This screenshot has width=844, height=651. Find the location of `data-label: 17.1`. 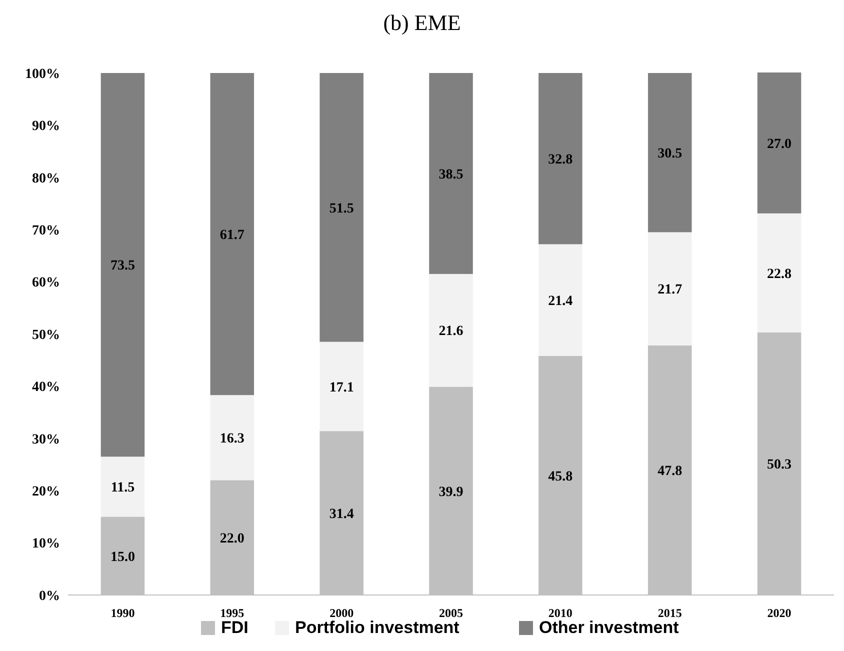

data-label: 17.1 is located at coordinates (341, 388).